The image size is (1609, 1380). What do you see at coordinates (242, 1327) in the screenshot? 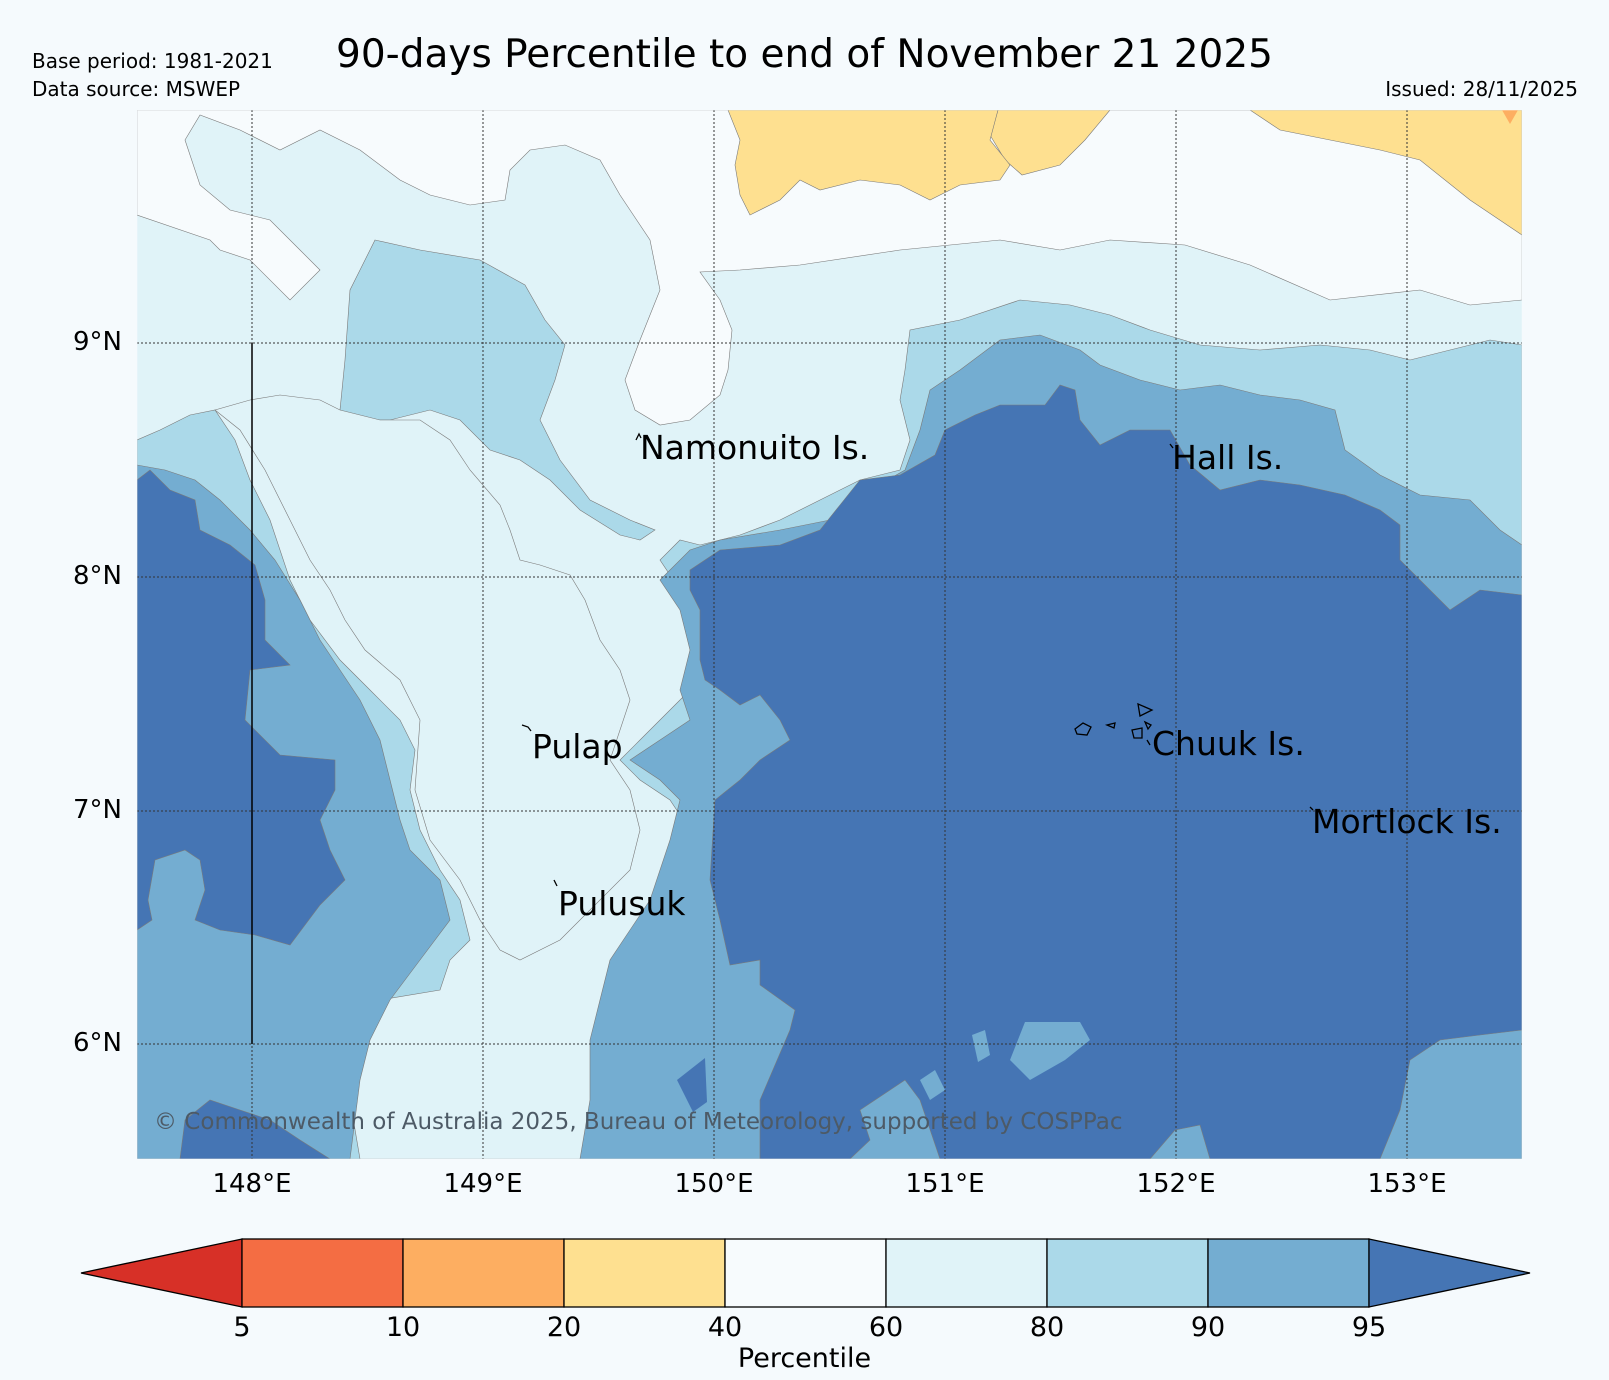
I see `colorbar-tick-5: 5` at bounding box center [242, 1327].